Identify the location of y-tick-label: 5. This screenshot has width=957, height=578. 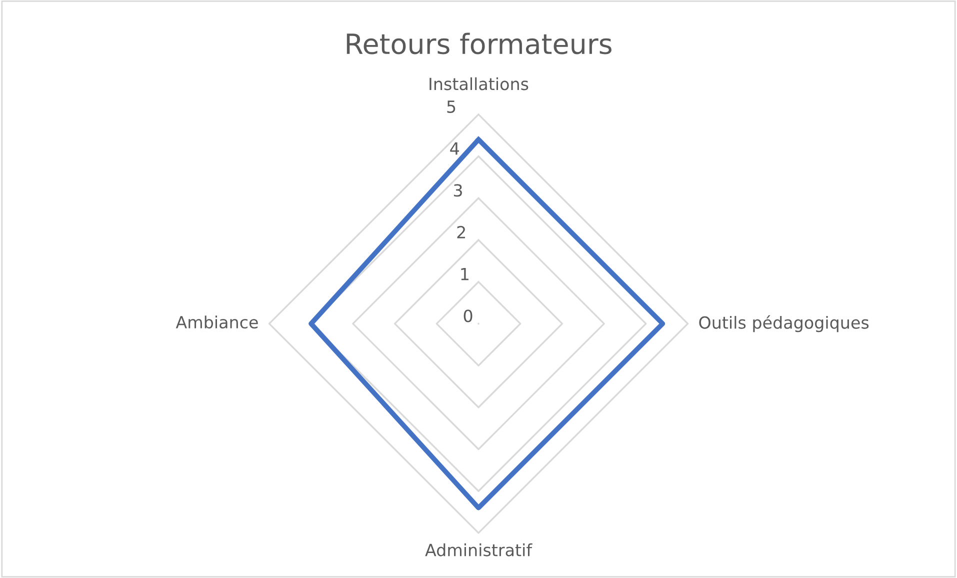
(451, 106).